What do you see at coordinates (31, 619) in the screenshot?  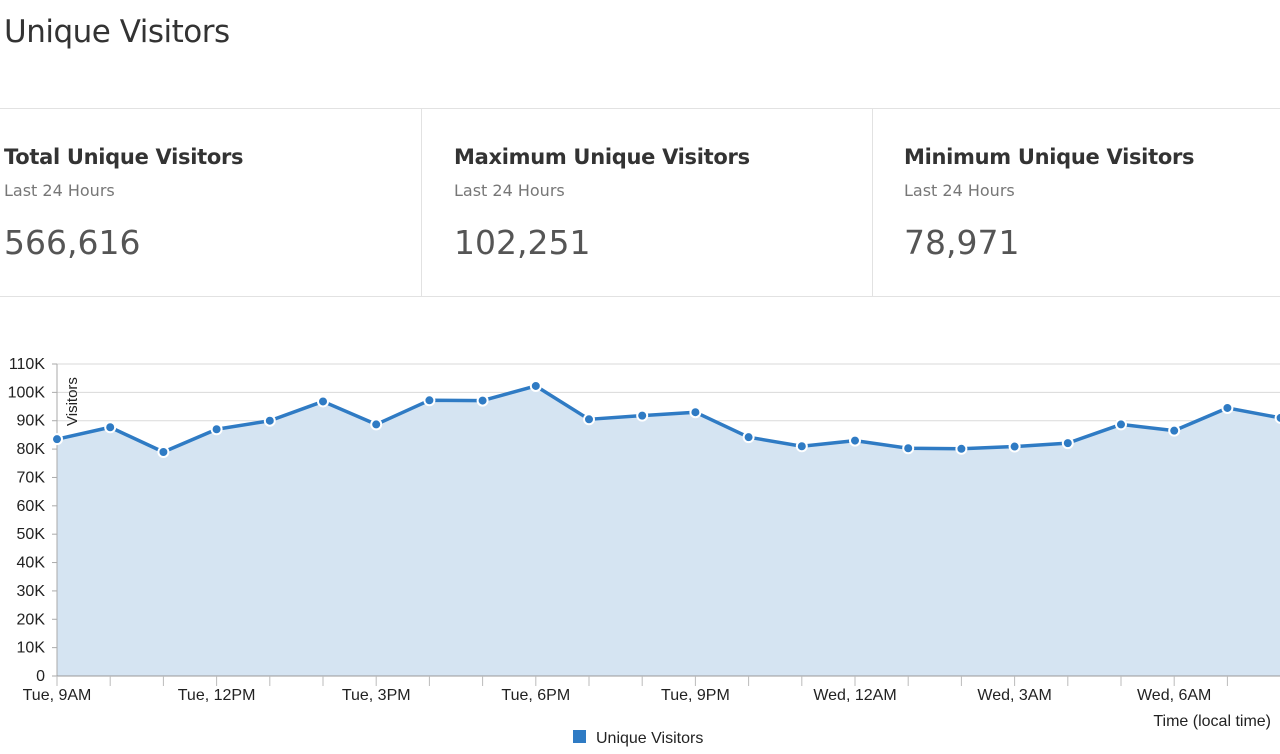 I see `y-tick-label: 20K` at bounding box center [31, 619].